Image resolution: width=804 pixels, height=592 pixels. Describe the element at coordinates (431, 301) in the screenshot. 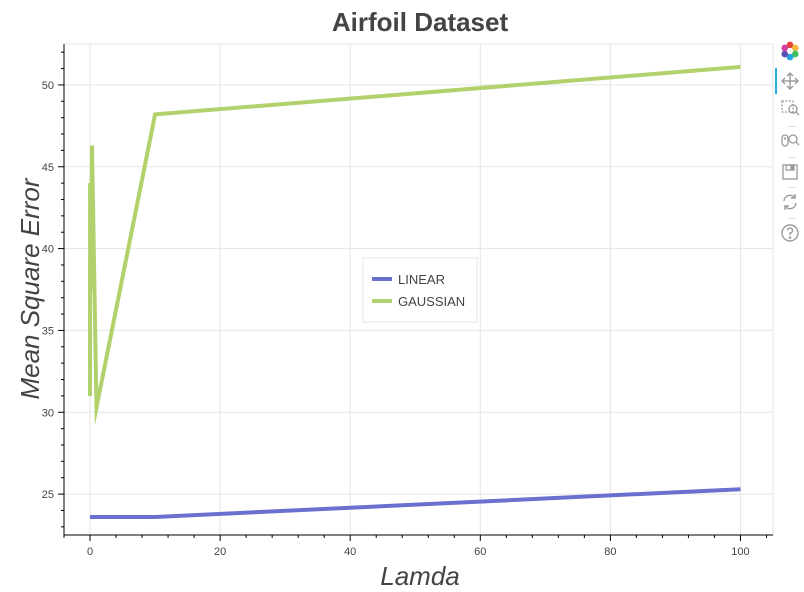

I see `legend-label-gaussian: GAUSSIAN` at that location.